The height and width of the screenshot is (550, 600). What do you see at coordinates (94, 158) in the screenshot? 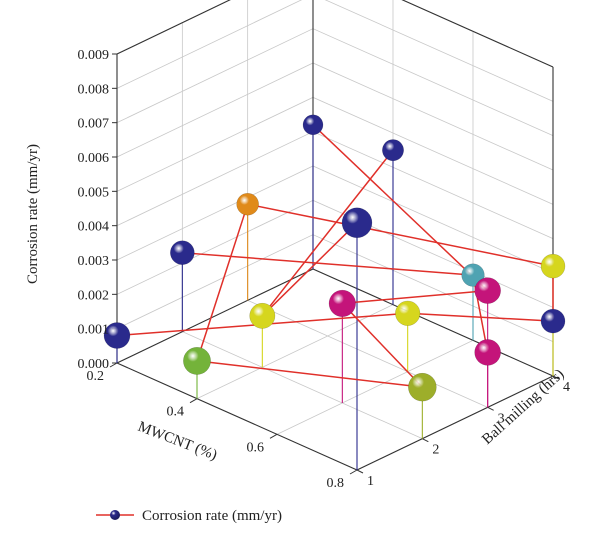
I see `z-tick-label: 0.006` at bounding box center [94, 158].